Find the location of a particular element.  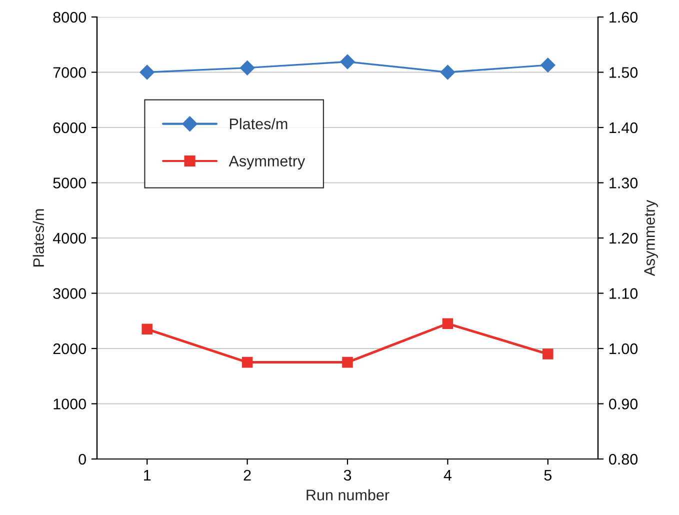

y2-tick-label: 1.10 is located at coordinates (624, 293).